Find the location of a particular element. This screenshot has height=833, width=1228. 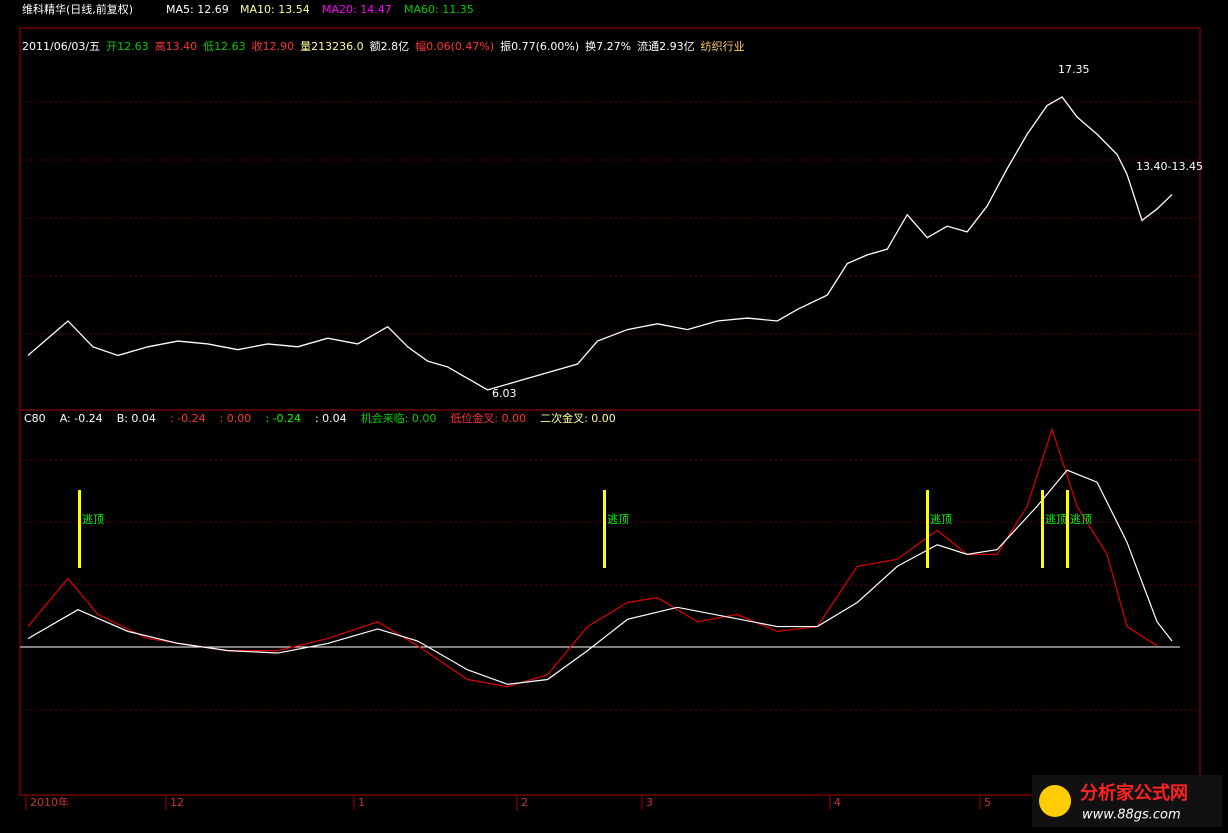

last-label: 13.40-13.45 is located at coordinates (1169, 166).